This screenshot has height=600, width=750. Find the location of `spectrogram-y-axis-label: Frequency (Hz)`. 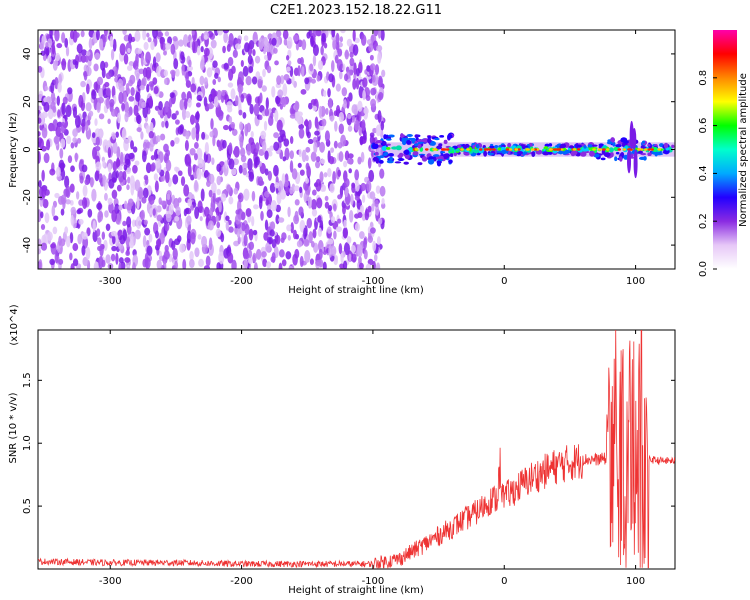

spectrogram-y-axis-label: Frequency (Hz) is located at coordinates (13, 150).